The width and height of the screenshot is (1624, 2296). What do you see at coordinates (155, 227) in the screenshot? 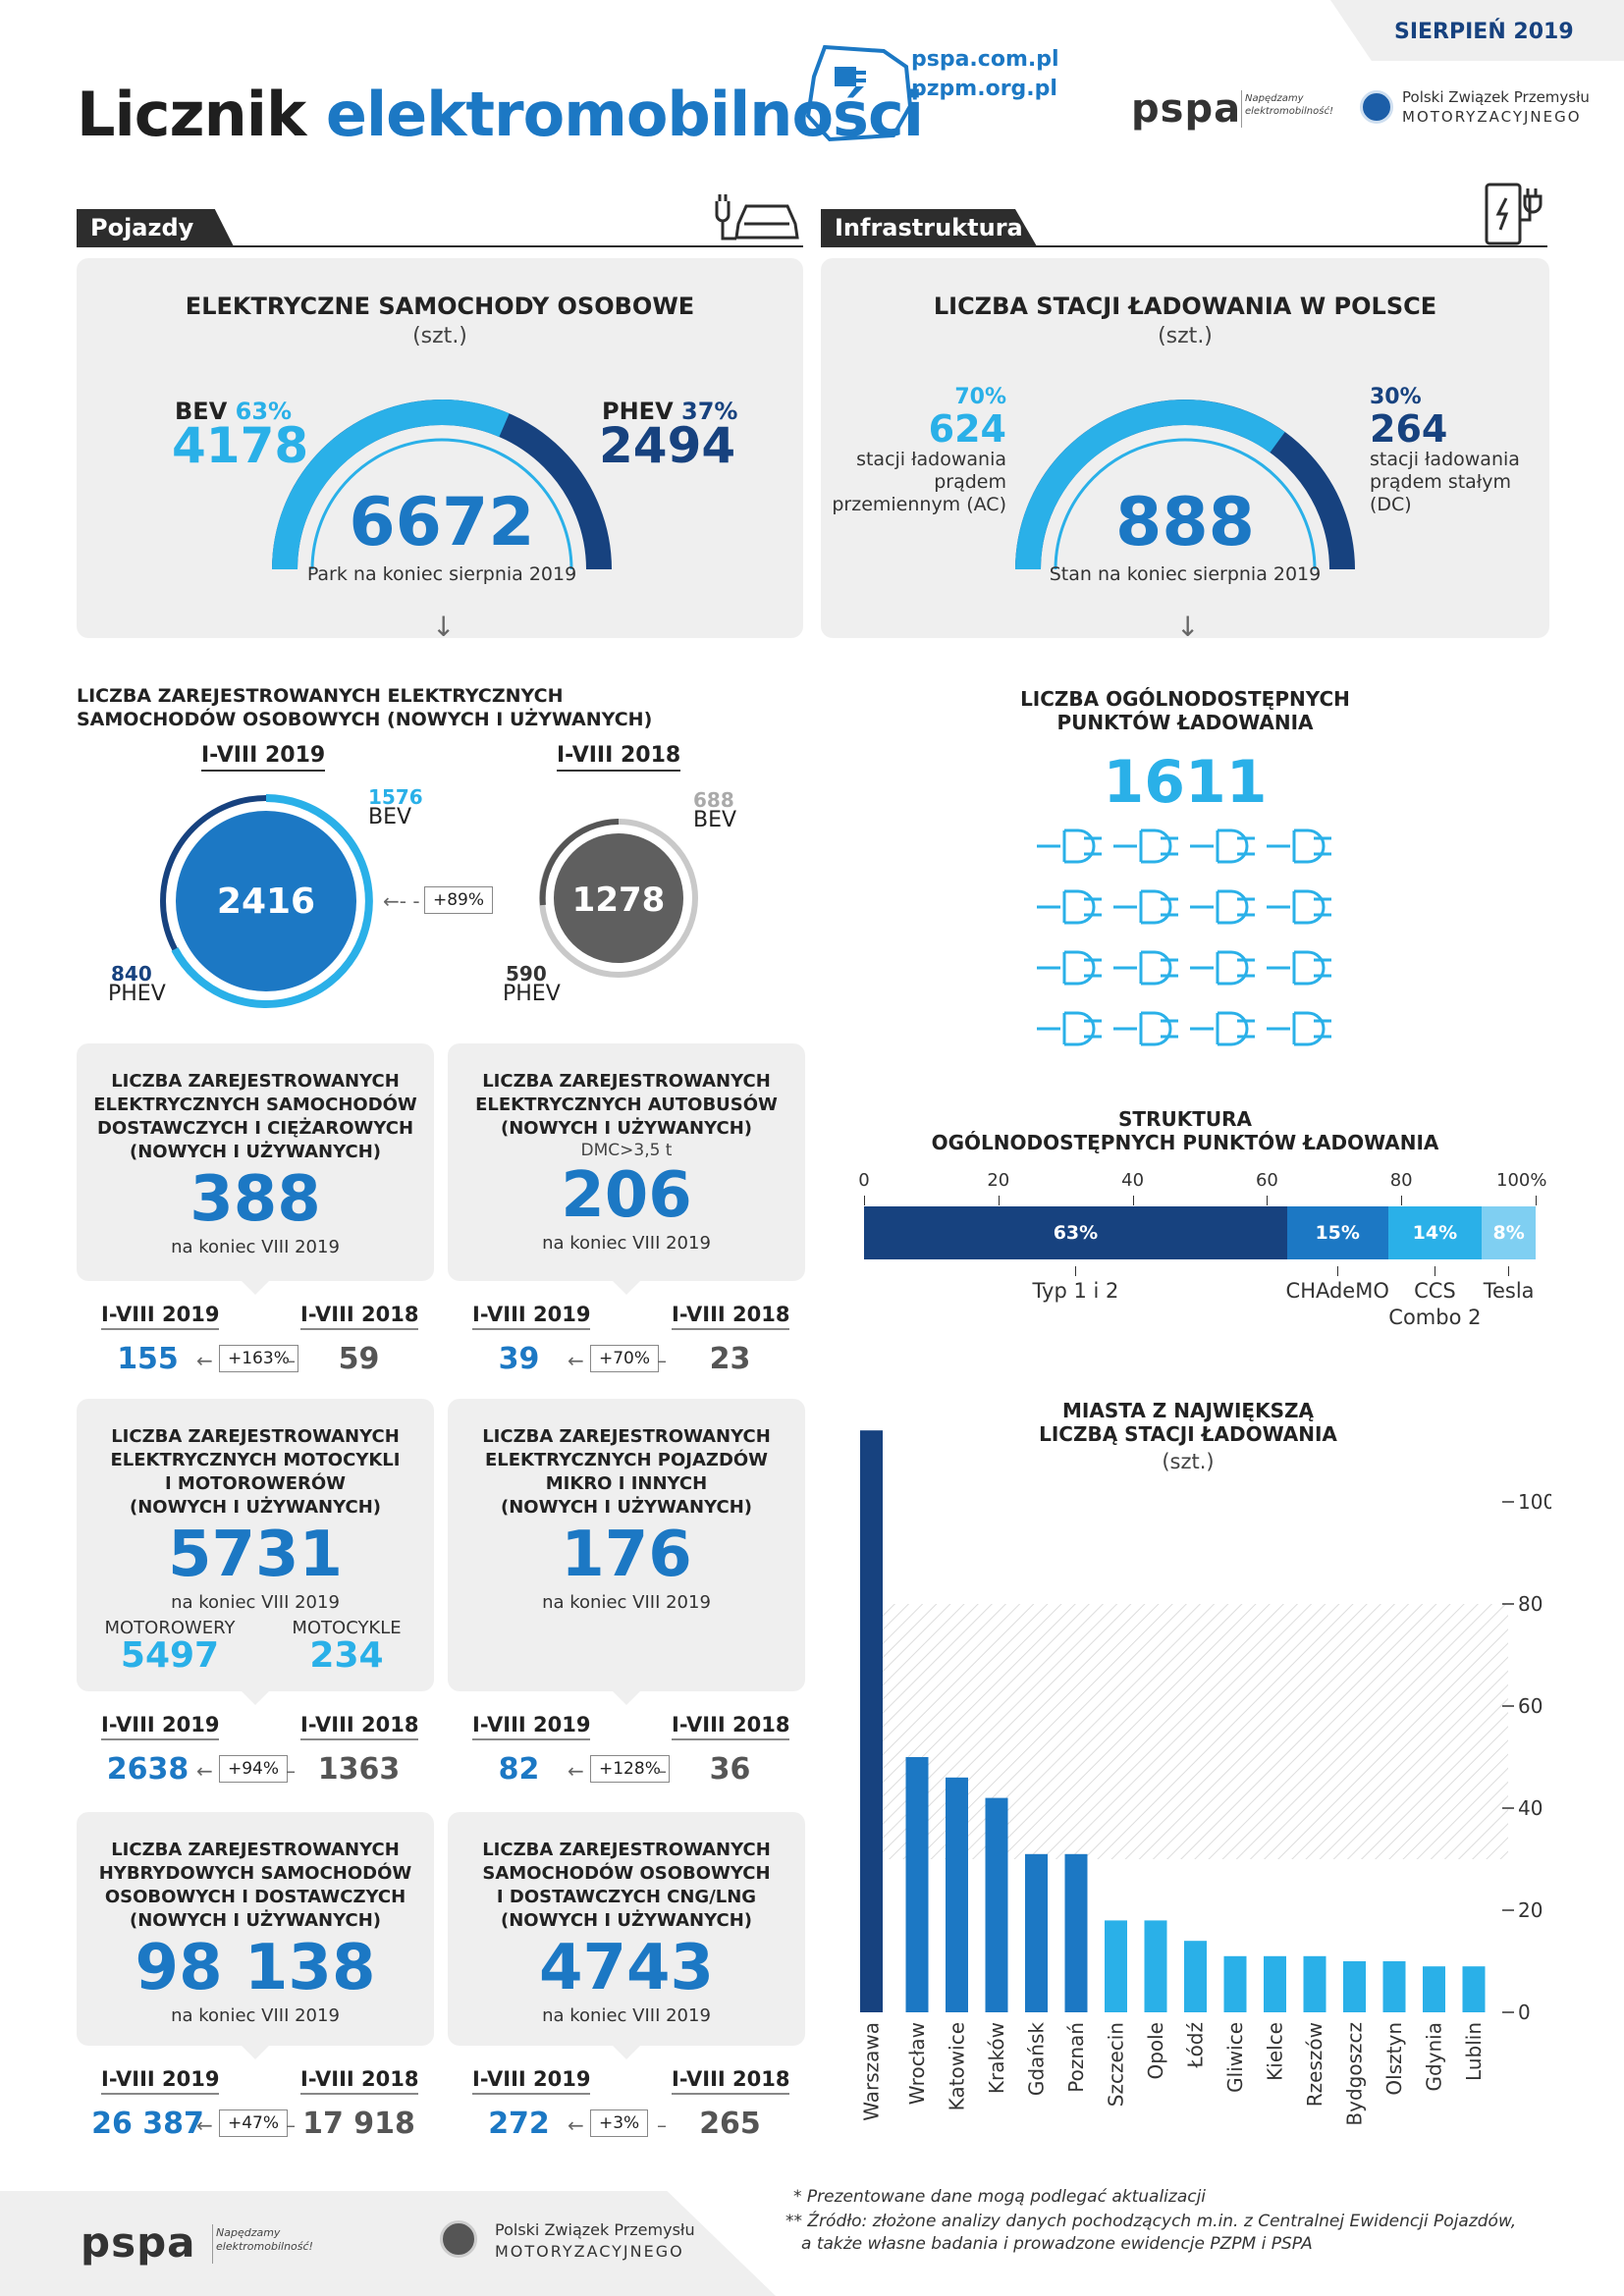
I see `section-vehicles: Pojazdy` at bounding box center [155, 227].